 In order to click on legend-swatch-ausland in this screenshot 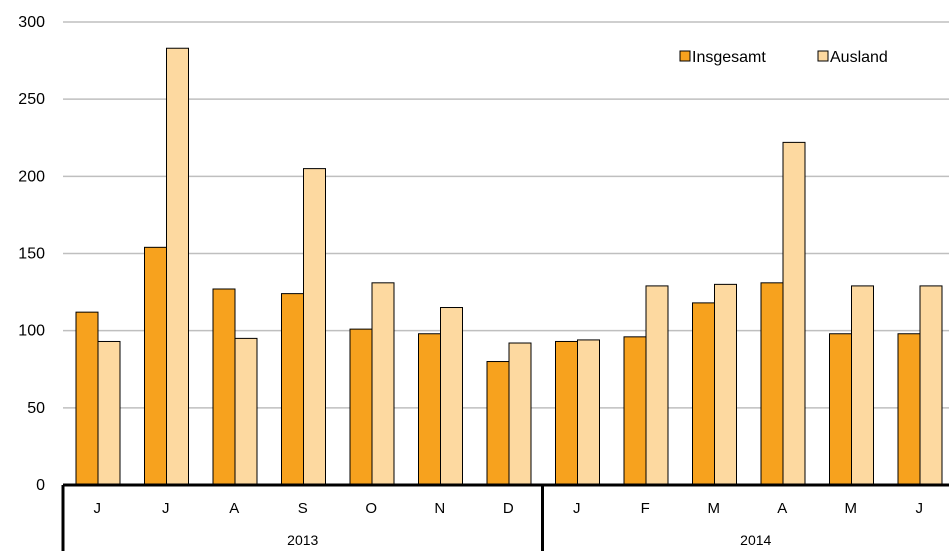, I will do `click(823, 56)`.